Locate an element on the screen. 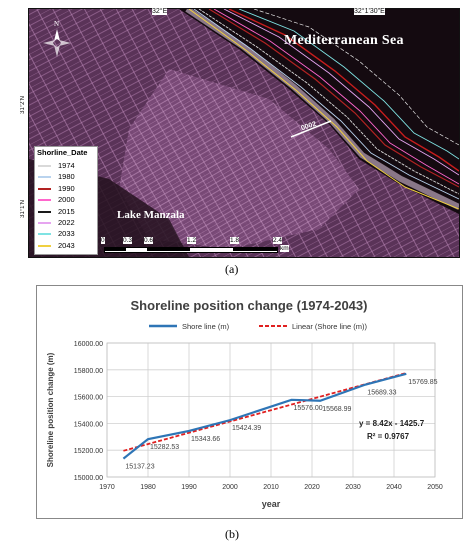  sea-label: Mediterranean Sea is located at coordinates (344, 40).